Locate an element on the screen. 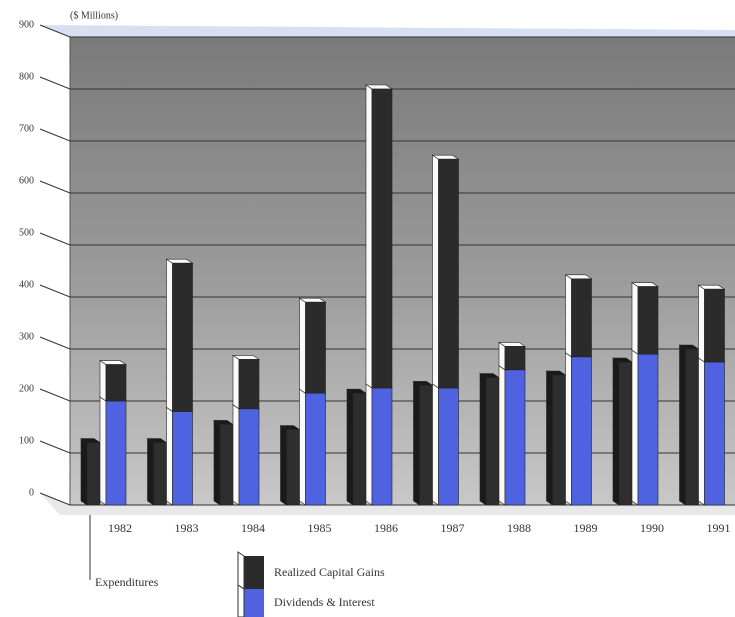 Image resolution: width=735 pixels, height=617 pixels. x-tick-label: 1985 is located at coordinates (320, 528).